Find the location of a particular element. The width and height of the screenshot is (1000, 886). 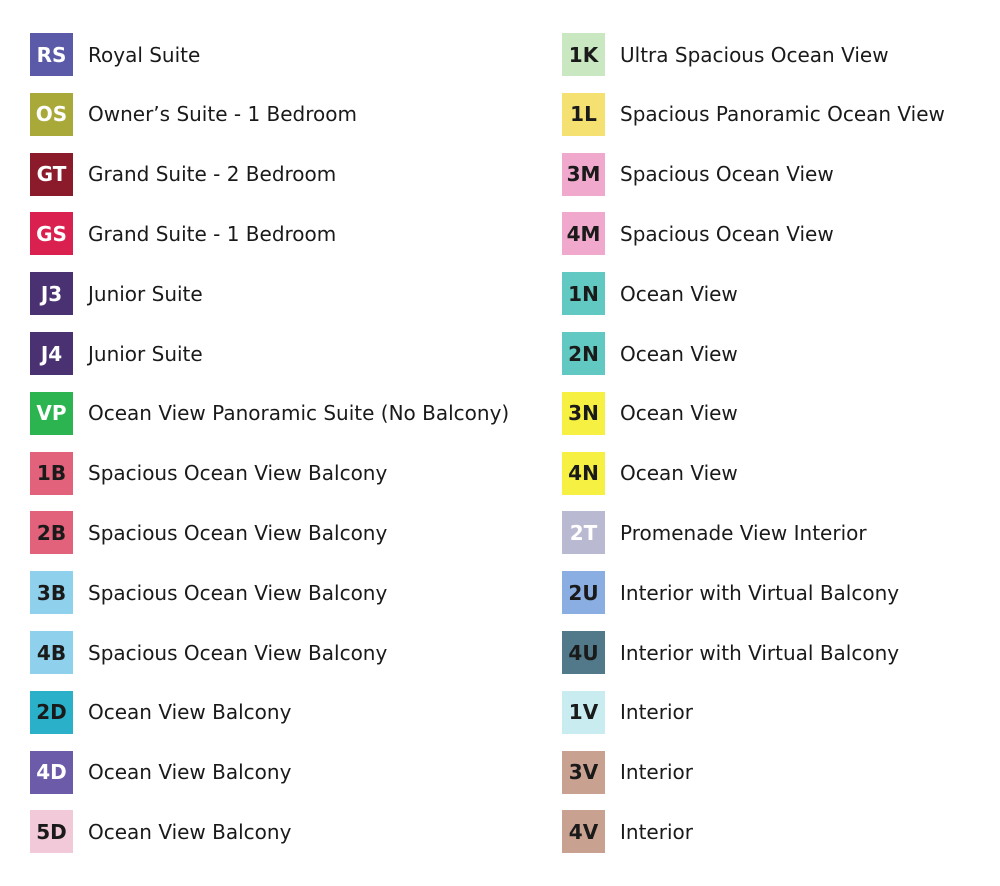

legend-item: J4 Junior Suite is located at coordinates (116, 353).